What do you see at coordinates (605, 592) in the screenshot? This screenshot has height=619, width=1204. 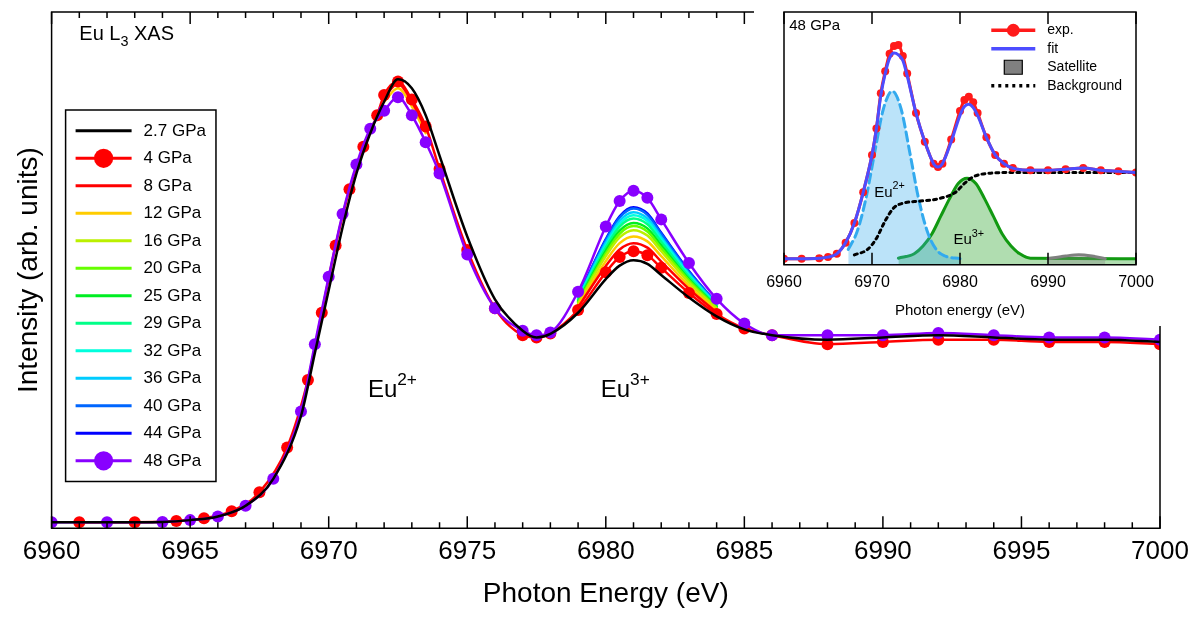 I see `x-axis-title: Photon Energy (eV)` at bounding box center [605, 592].